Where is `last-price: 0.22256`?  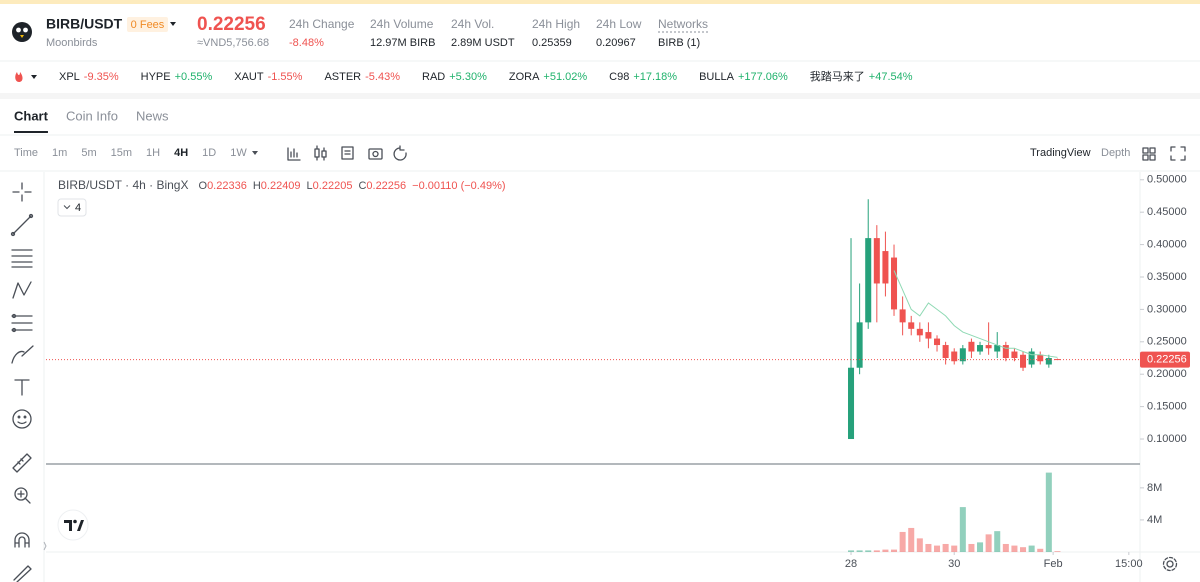 last-price: 0.22256 is located at coordinates (231, 24).